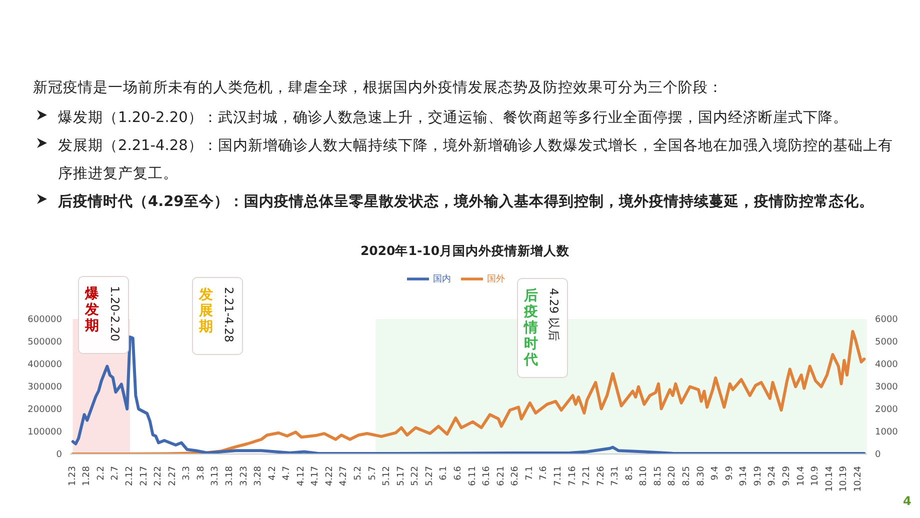 This screenshot has width=920, height=518. I want to click on x-tick-label: 3.23, so click(244, 476).